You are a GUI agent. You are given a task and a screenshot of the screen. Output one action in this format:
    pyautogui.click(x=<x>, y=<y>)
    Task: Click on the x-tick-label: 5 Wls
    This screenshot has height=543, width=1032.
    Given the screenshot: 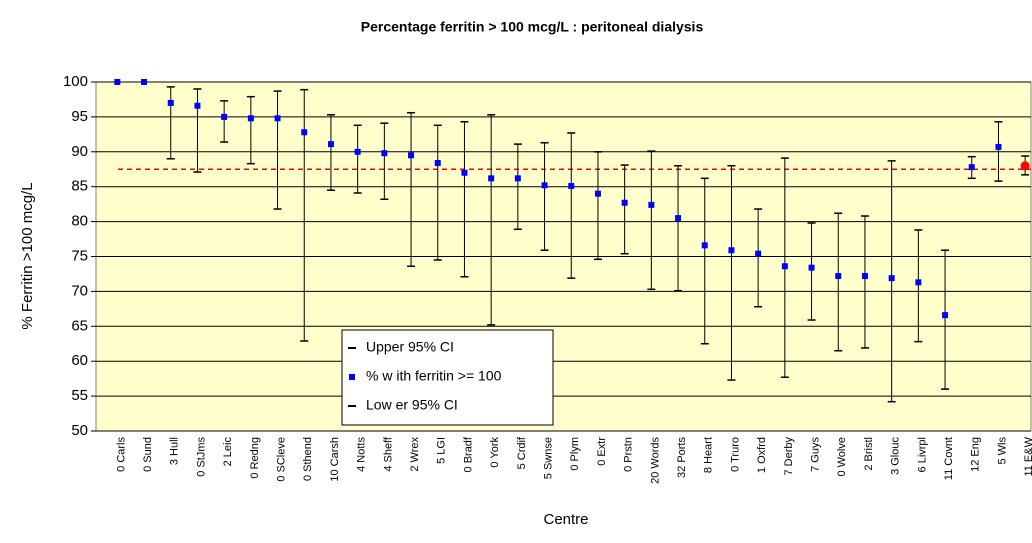 What is the action you would take?
    pyautogui.click(x=1002, y=450)
    